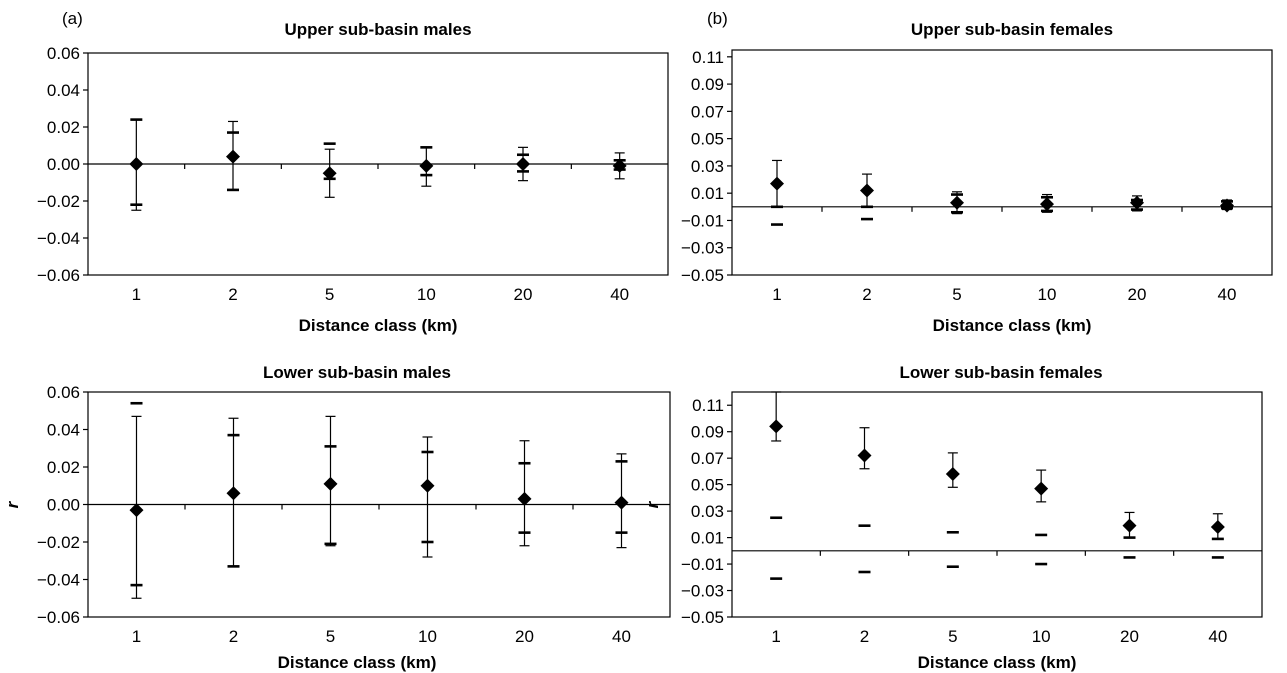 The image size is (1287, 673). What do you see at coordinates (377, 29) in the screenshot?
I see `chart-title: Upper sub-basin males` at bounding box center [377, 29].